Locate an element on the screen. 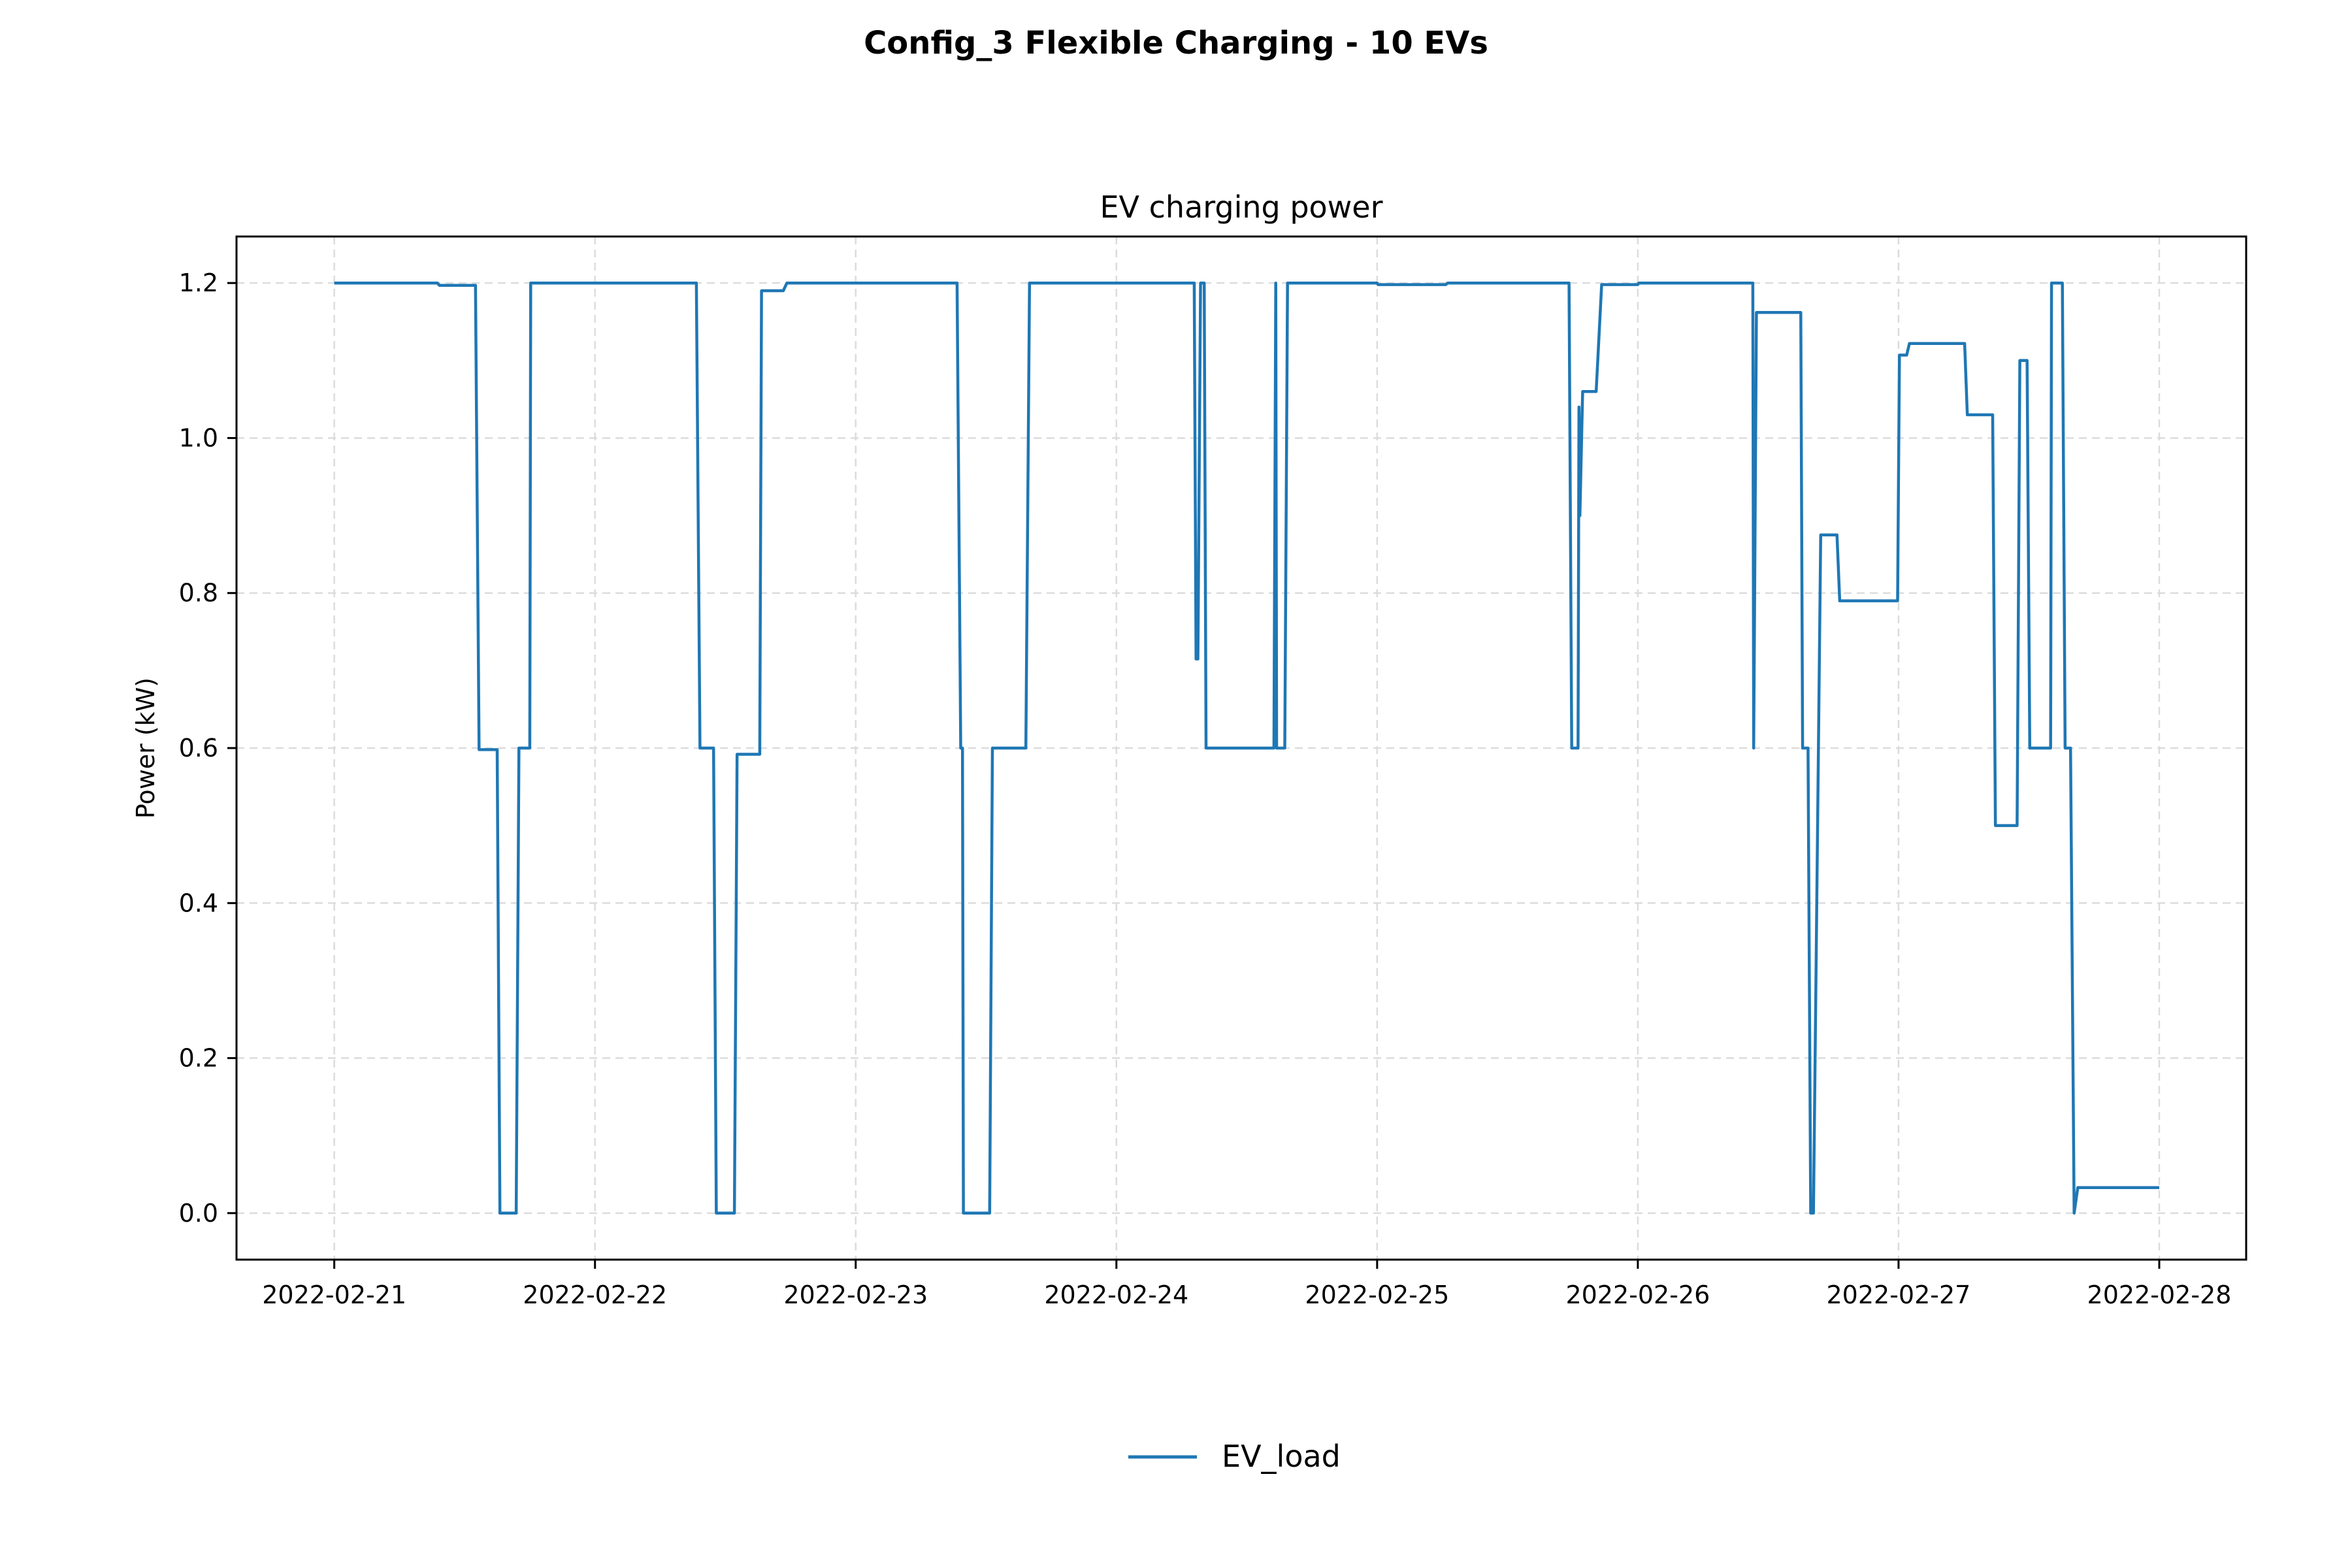 This screenshot has height=1568, width=2352. x-tick-label: 2022-02-28 is located at coordinates (2159, 1295).